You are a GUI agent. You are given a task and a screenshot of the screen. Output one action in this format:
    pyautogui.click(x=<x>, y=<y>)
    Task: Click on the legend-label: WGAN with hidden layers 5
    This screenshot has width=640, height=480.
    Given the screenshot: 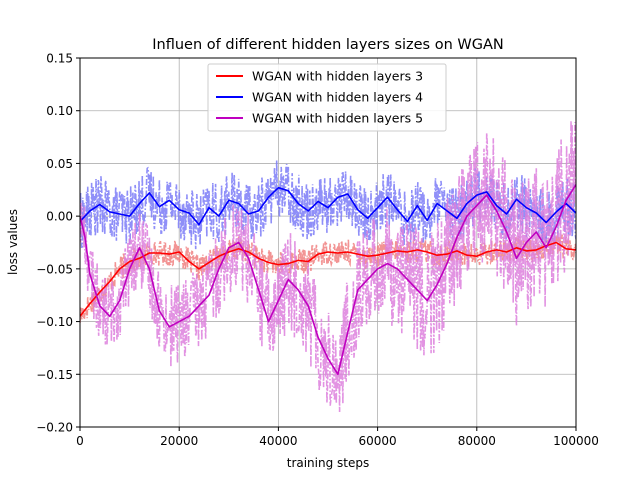 What is the action you would take?
    pyautogui.click(x=337, y=118)
    